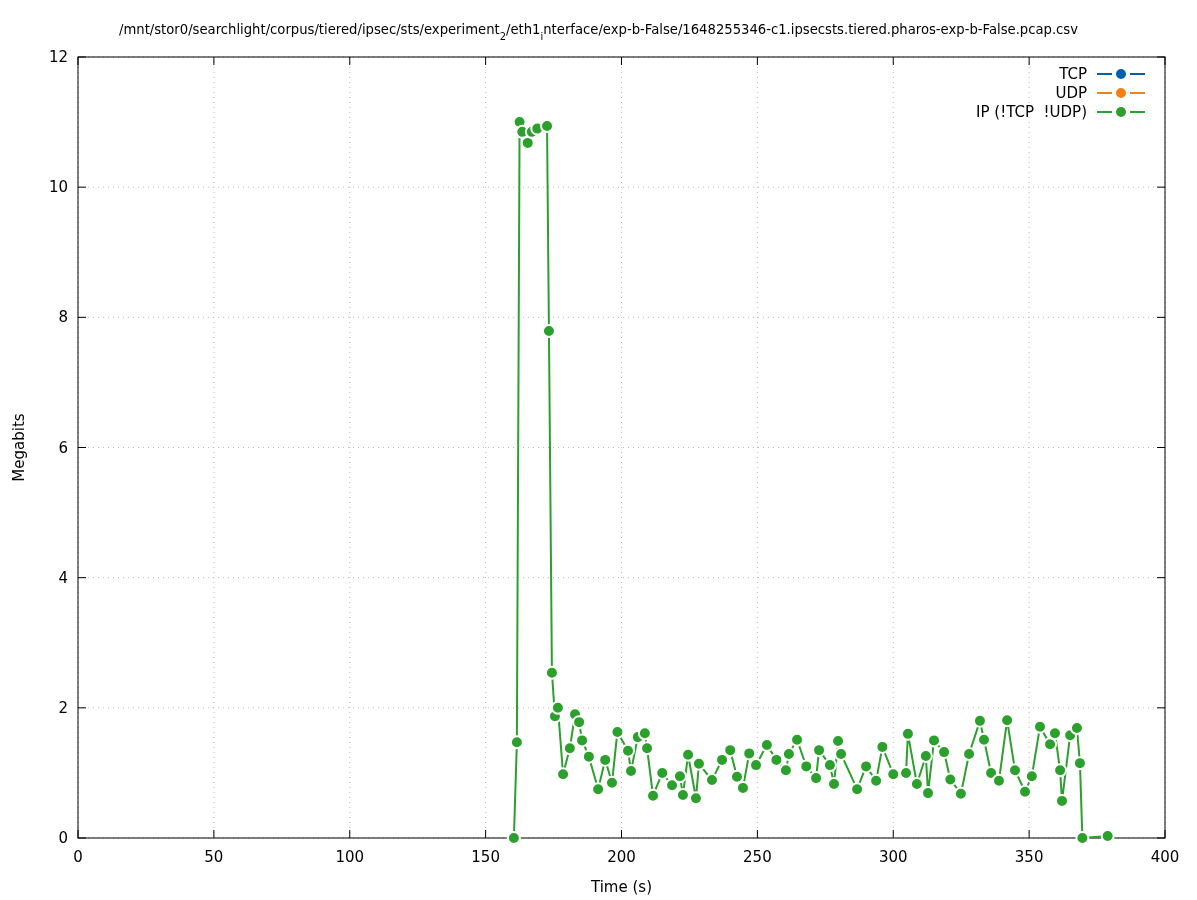 The height and width of the screenshot is (900, 1197). What do you see at coordinates (757, 857) in the screenshot?
I see `x-tick-label: 250` at bounding box center [757, 857].